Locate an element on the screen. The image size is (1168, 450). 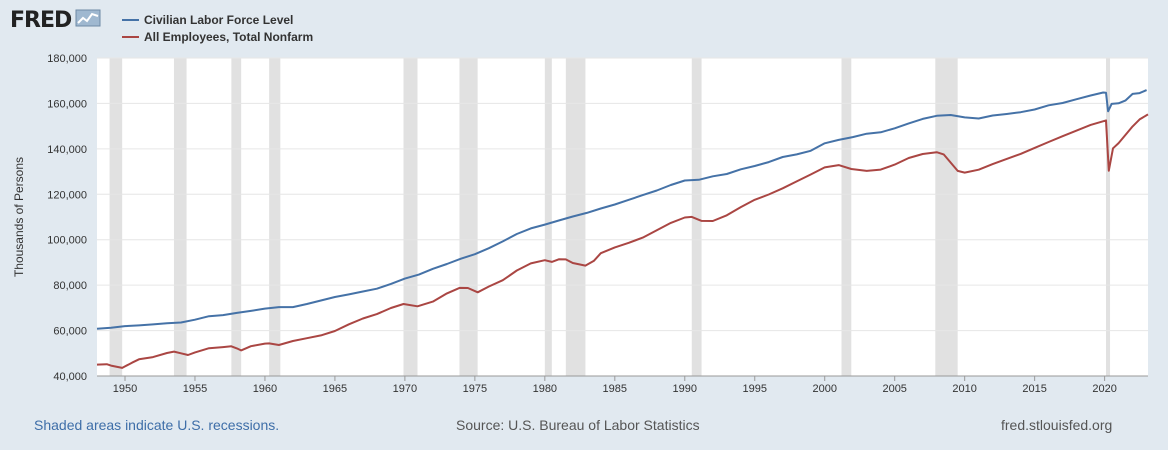
y-tick-label-2: 80,000 is located at coordinates (70, 286).